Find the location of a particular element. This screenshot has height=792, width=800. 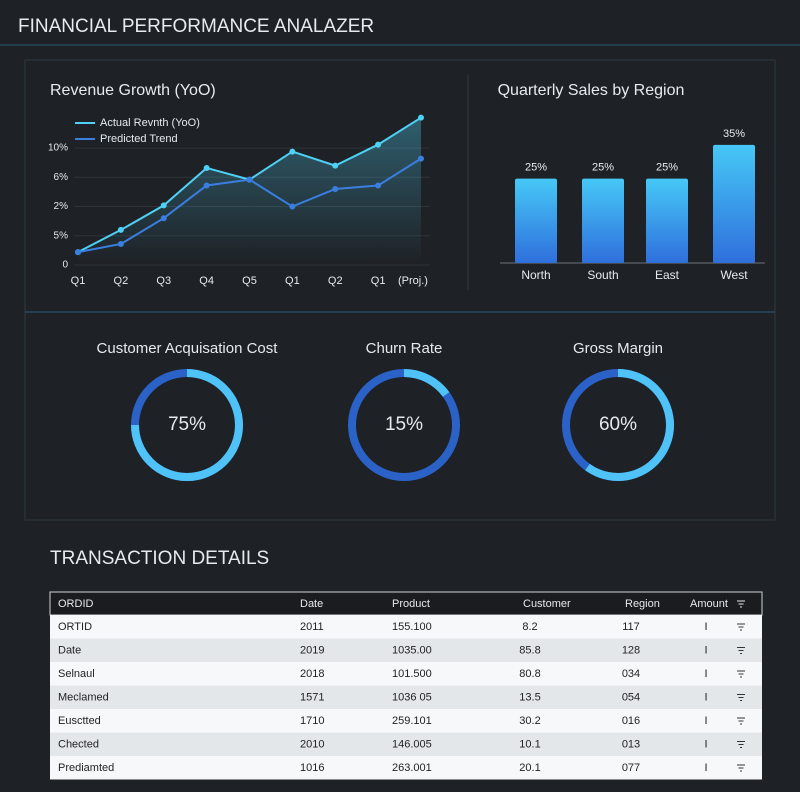

gauge-value: 75% is located at coordinates (187, 424).